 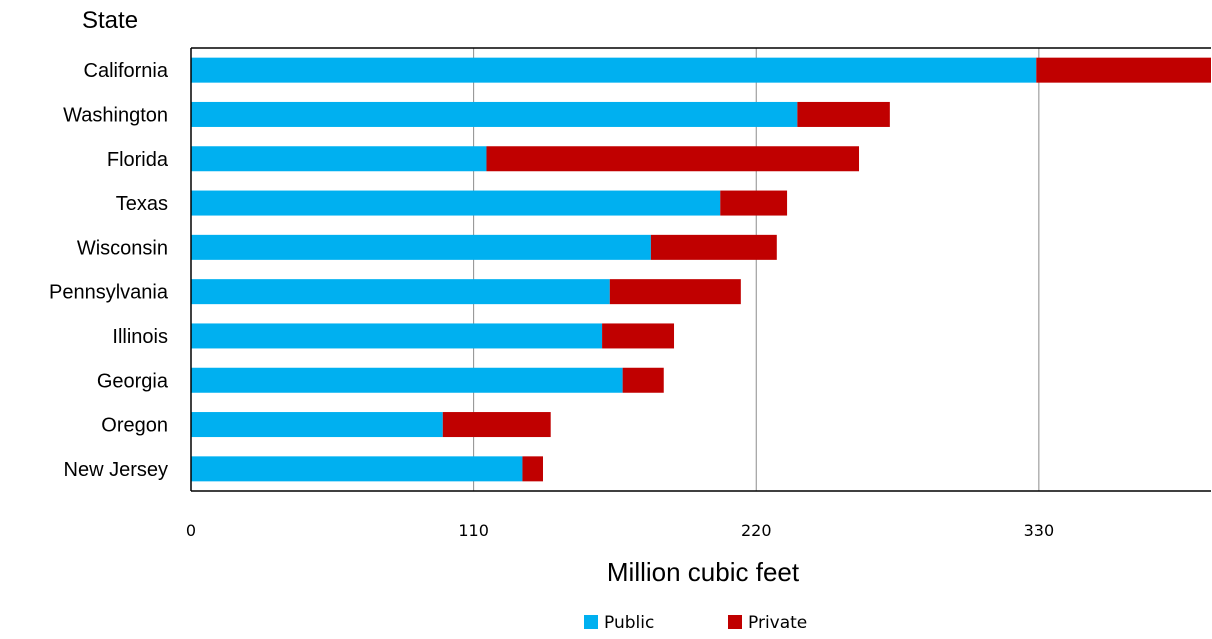 What do you see at coordinates (116, 470) in the screenshot?
I see `category-label: New Jersey` at bounding box center [116, 470].